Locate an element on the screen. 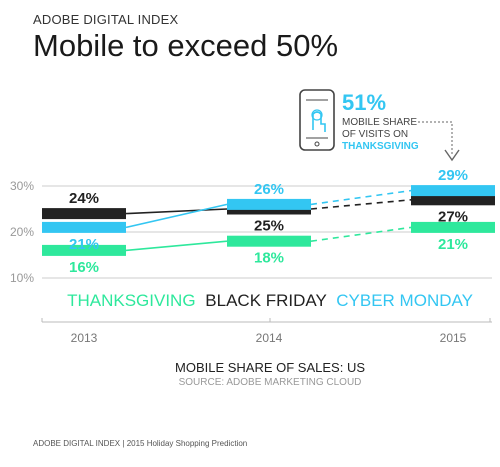 This screenshot has height=467, width=500. data-label-thanksgiving-2013: 16% is located at coordinates (84, 267).